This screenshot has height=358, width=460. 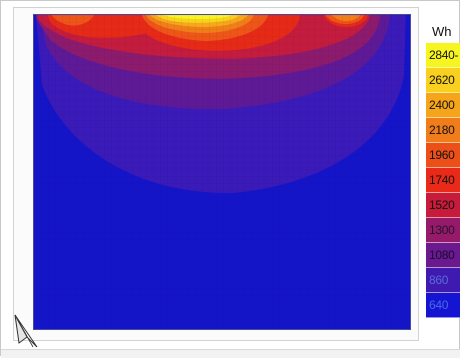 What do you see at coordinates (26, 331) in the screenshot?
I see `north-arrow-icon` at bounding box center [26, 331].